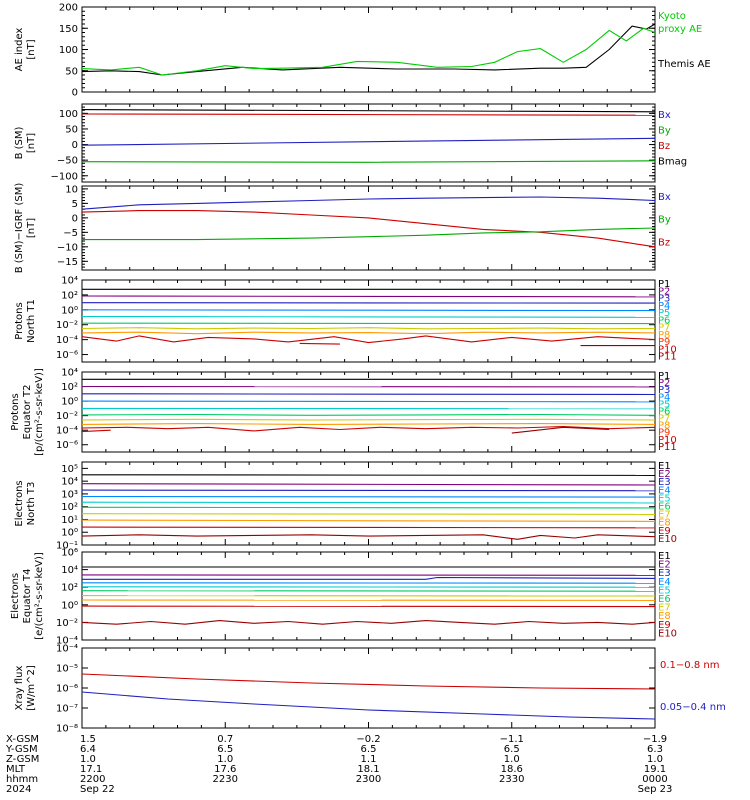 The image size is (750, 800). I want to click on ephemeris-value: 1.5, so click(88, 739).